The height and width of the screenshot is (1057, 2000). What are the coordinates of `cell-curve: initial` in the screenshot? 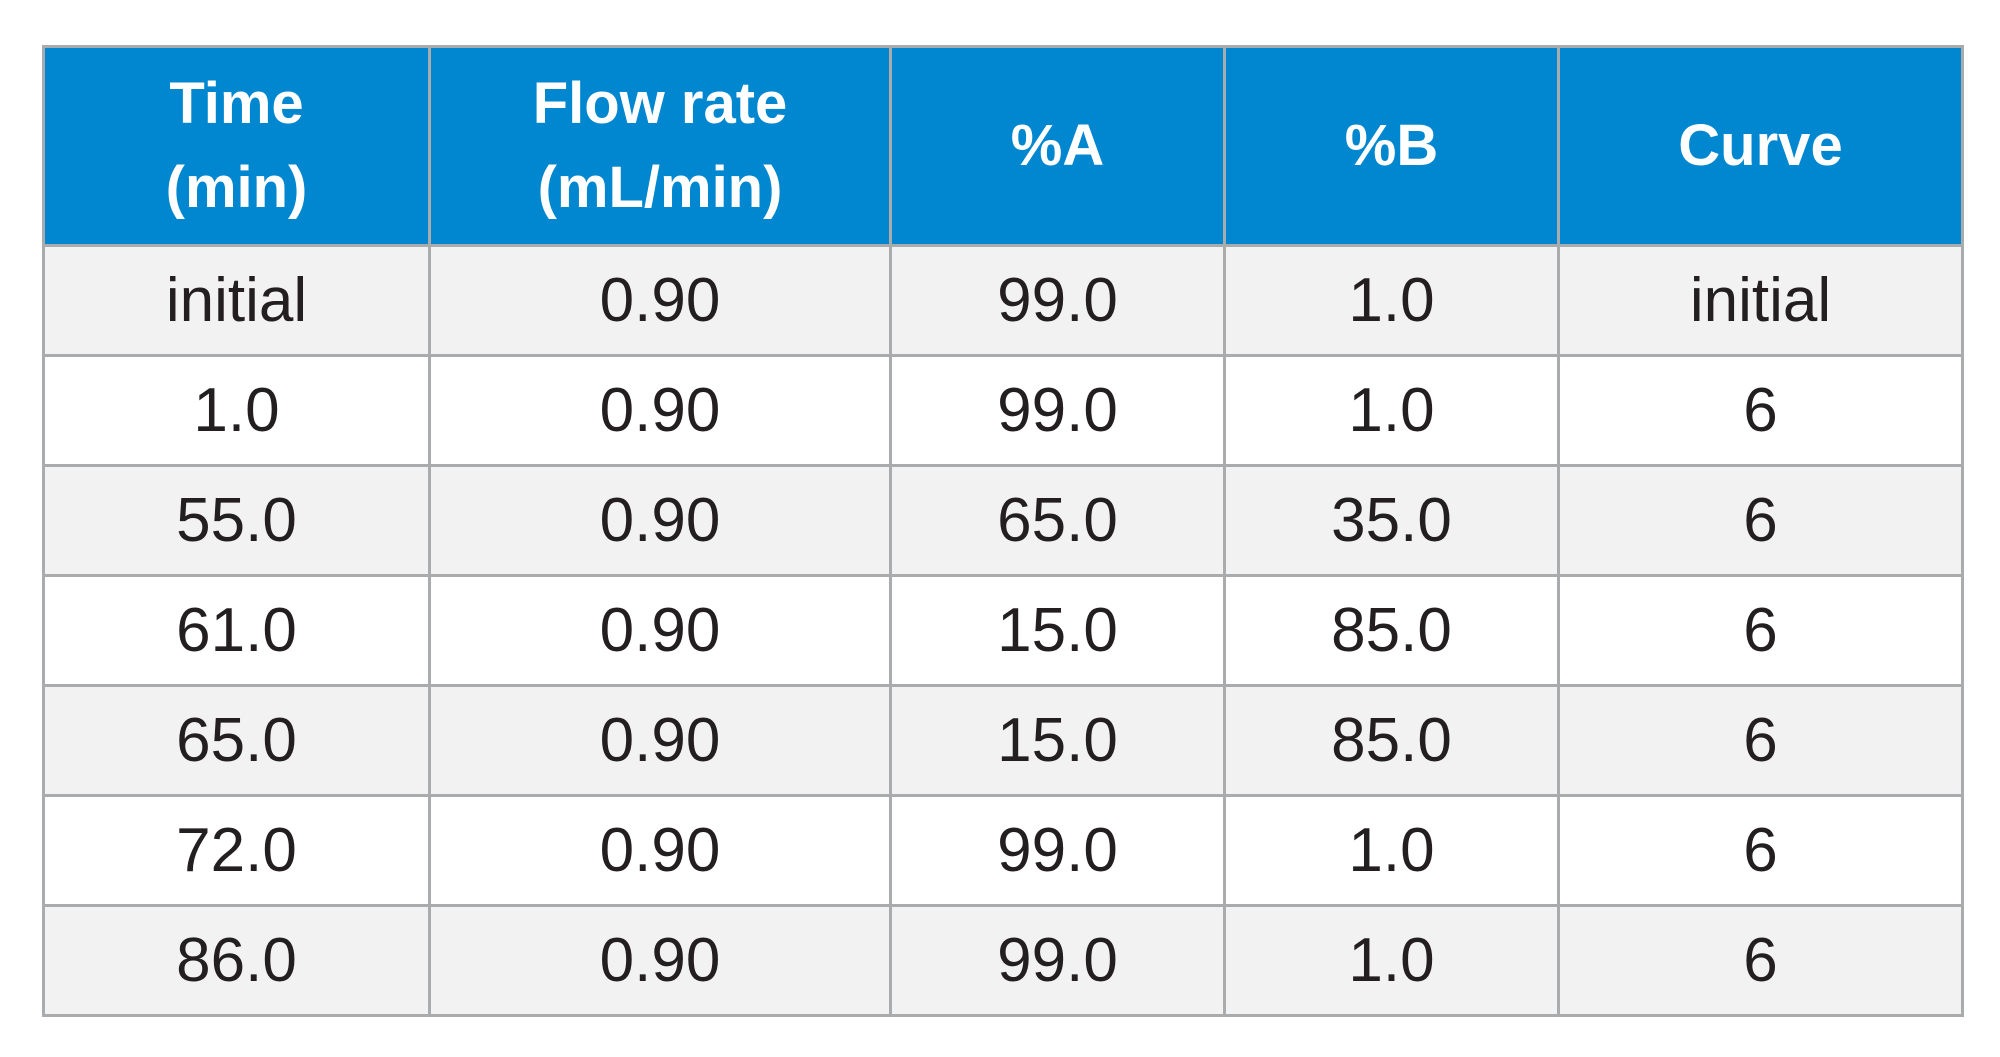 It's located at (1760, 300).